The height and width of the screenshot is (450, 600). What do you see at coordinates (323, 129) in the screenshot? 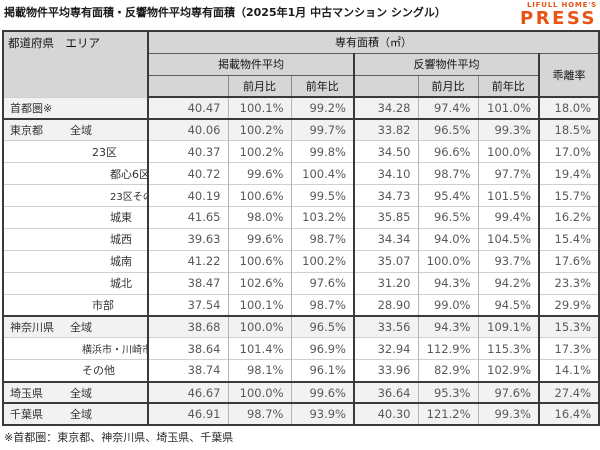
I see `listed-yoy: 99.7%` at bounding box center [323, 129].